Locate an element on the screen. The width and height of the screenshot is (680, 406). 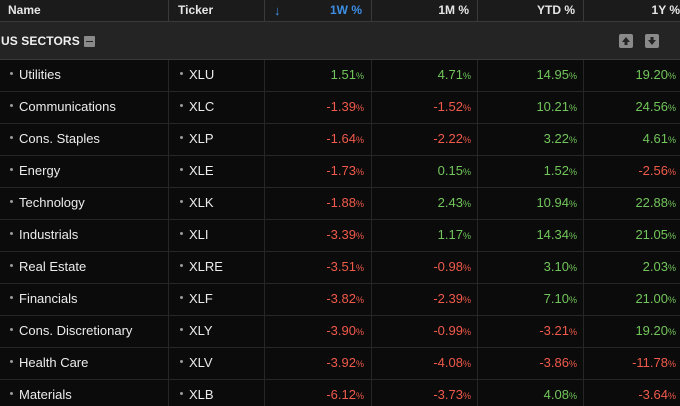
change-cell-m1: 4.71% is located at coordinates (421, 76).